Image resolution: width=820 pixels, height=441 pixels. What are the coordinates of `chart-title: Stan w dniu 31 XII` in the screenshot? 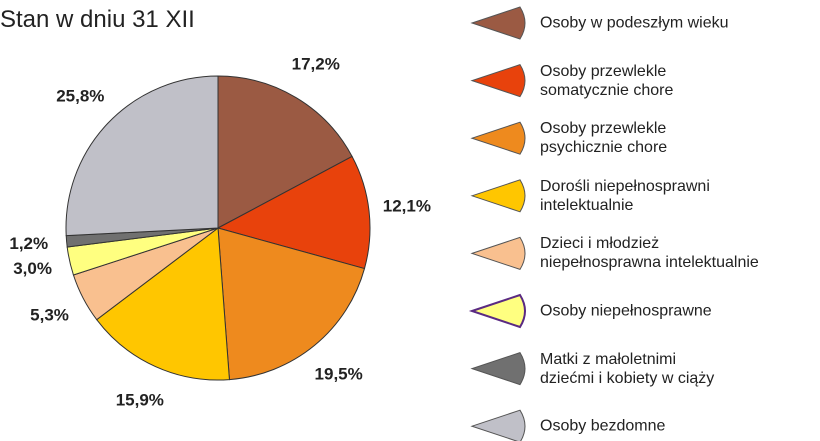 It's located at (97, 19).